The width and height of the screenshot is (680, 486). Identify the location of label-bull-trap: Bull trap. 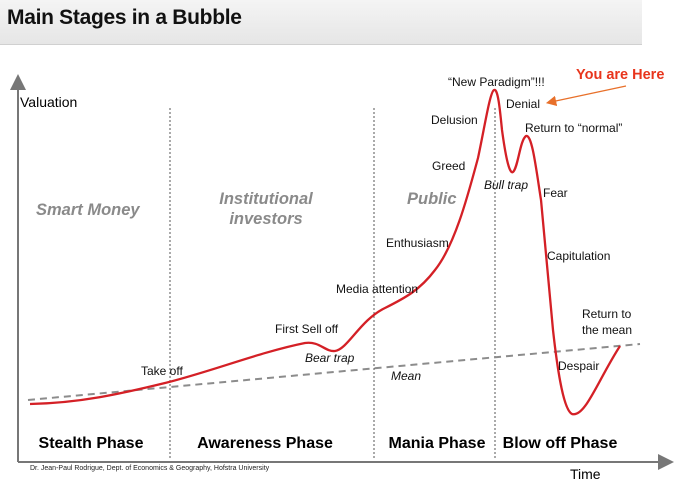
(506, 185).